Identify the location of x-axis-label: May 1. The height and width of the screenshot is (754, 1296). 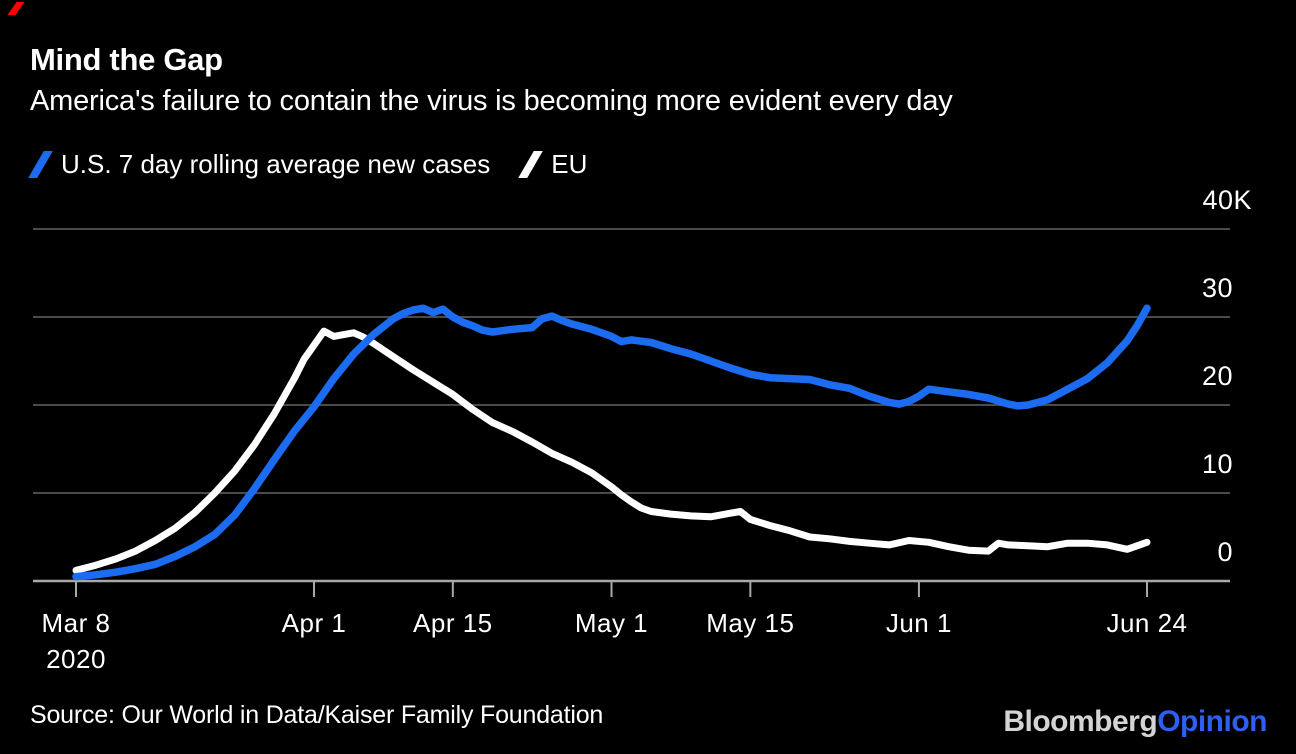
(611, 623).